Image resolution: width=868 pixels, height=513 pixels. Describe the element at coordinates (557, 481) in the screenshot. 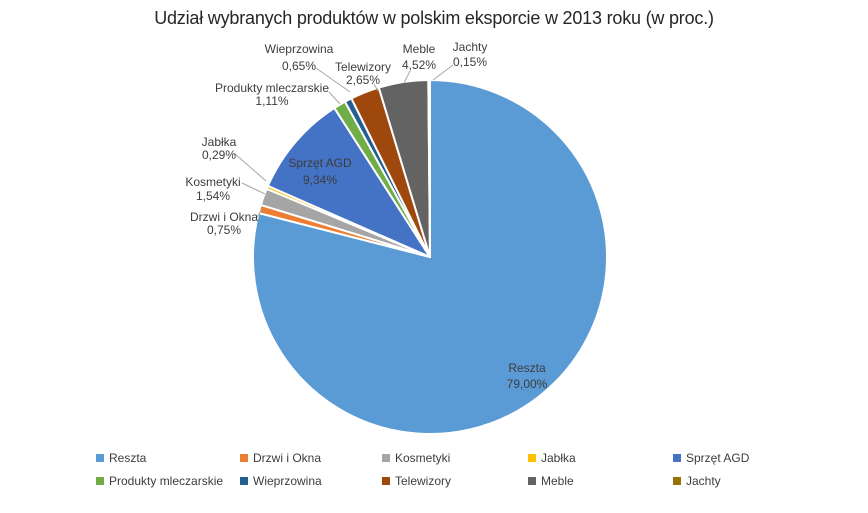

I see `legend-label-meble: Meble` at that location.